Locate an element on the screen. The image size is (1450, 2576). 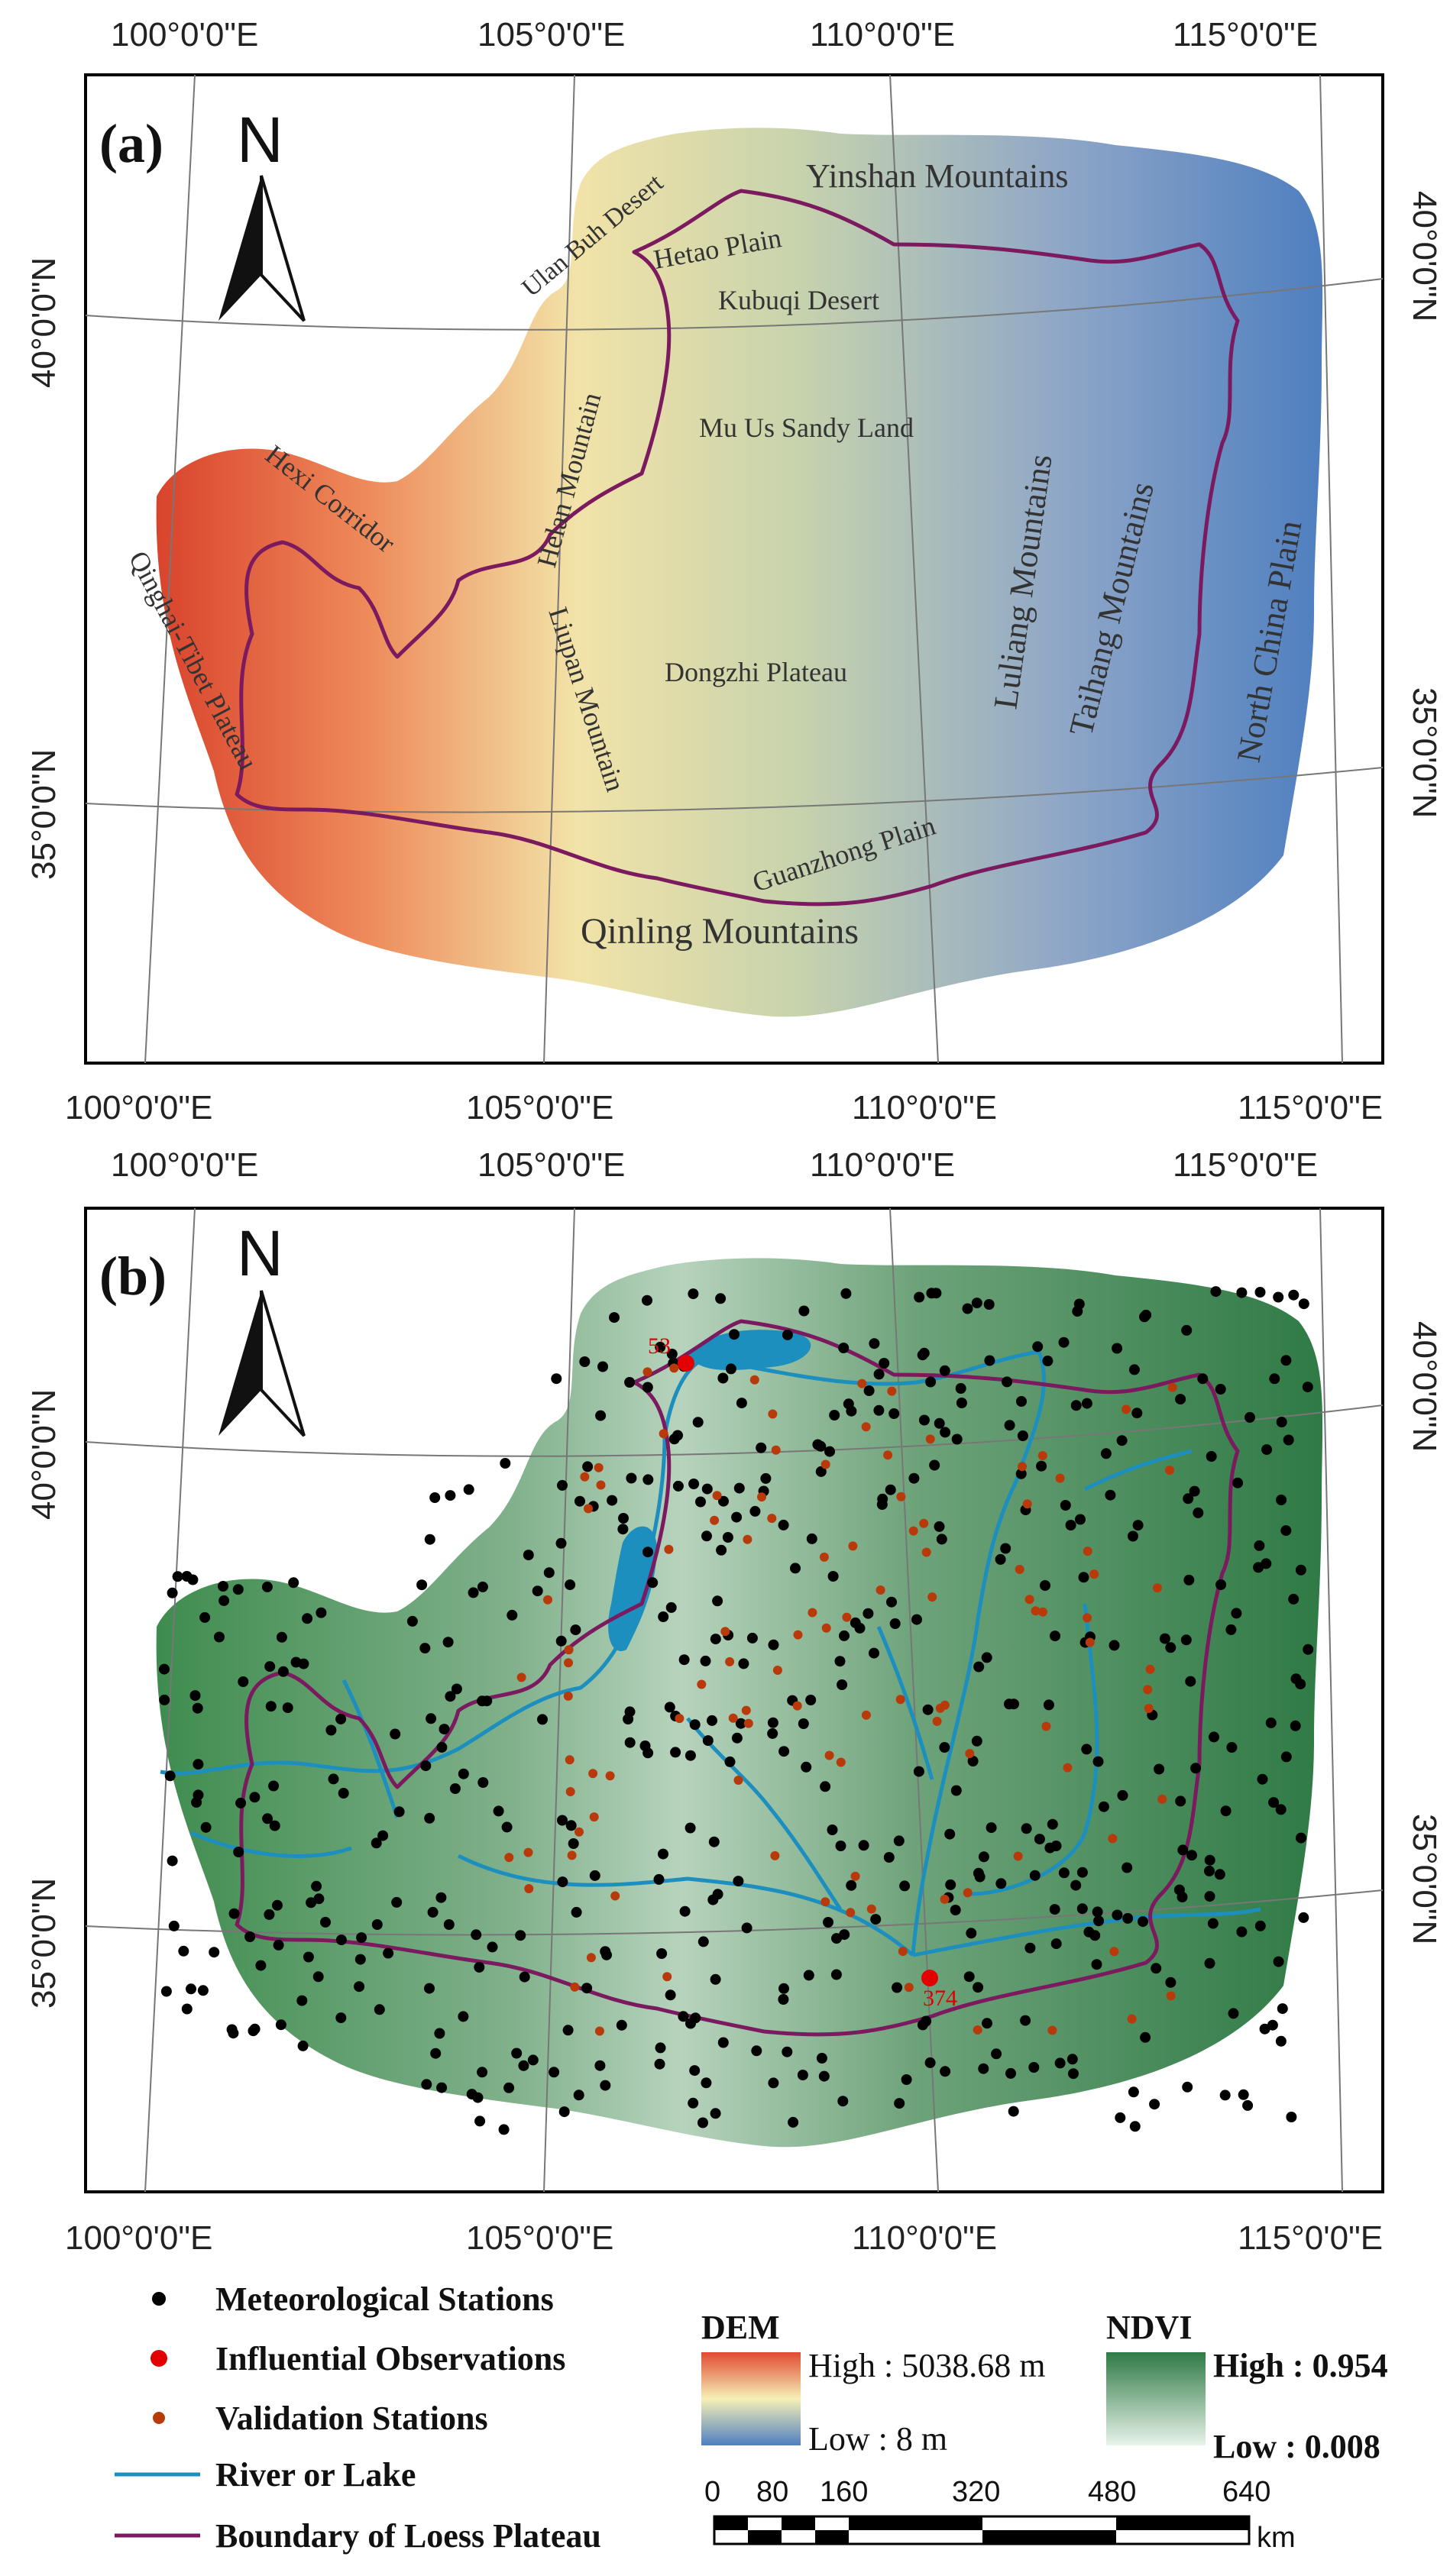
tick-left-40: 40°0'0"N is located at coordinates (44, 322).